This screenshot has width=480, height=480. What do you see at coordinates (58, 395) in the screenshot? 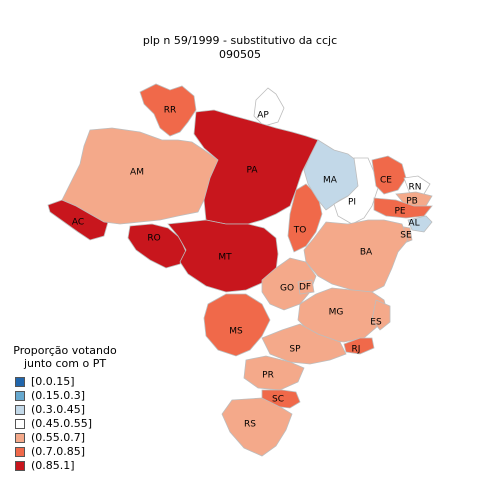
I see `legend-label: (0.15.0.3]` at bounding box center [58, 395].